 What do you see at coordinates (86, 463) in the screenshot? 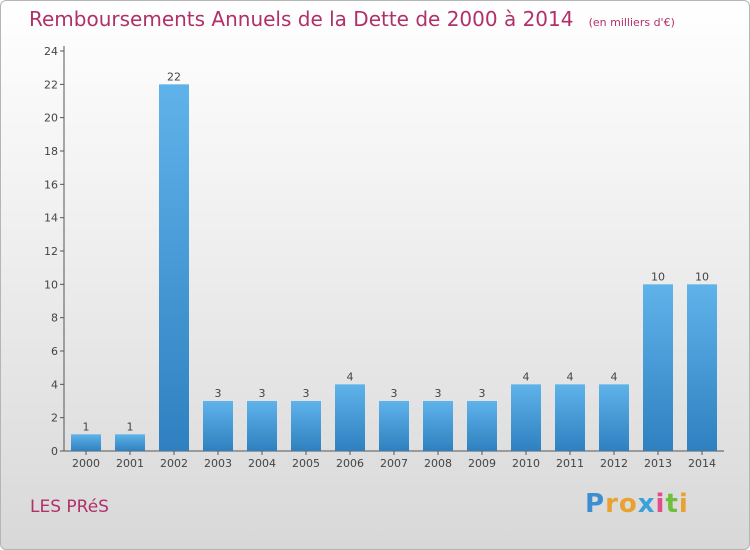
I see `x-tick-label: 2000` at bounding box center [86, 463].